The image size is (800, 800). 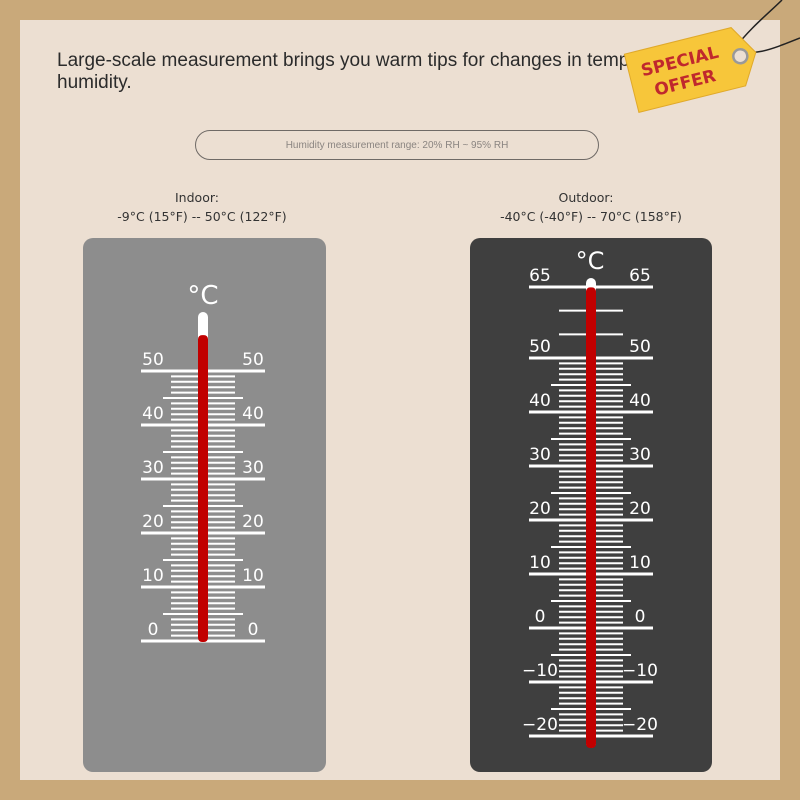 I want to click on indoor-tick-label-left: 10, so click(x=153, y=576).